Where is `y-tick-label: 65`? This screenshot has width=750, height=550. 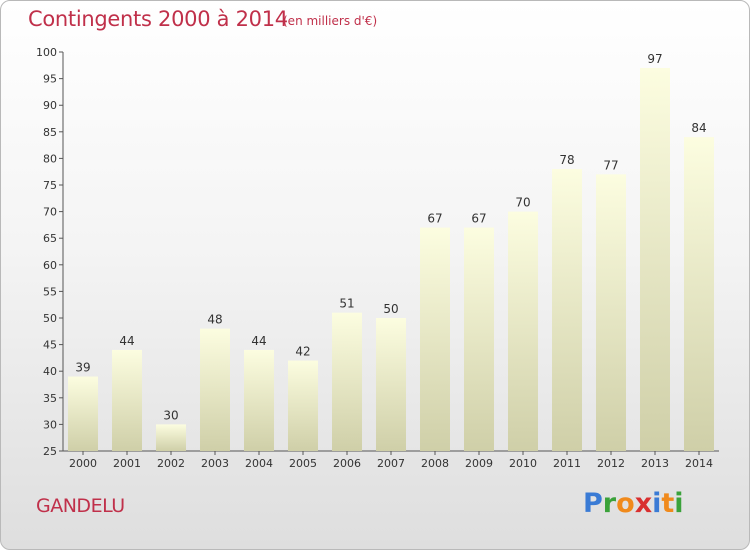
y-tick-label: 65 is located at coordinates (50, 238).